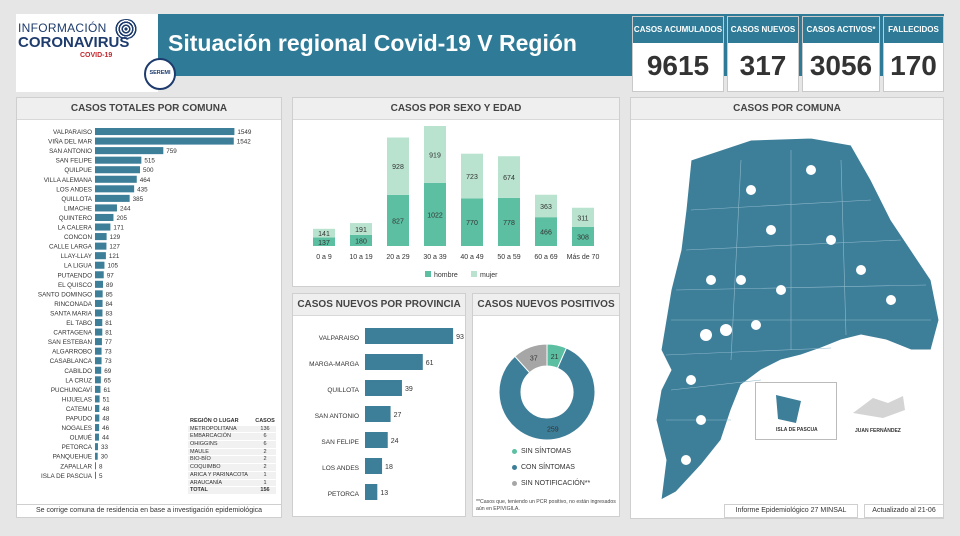 The height and width of the screenshot is (536, 960). What do you see at coordinates (109, 342) in the screenshot?
I see `data-label: 77` at bounding box center [109, 342].